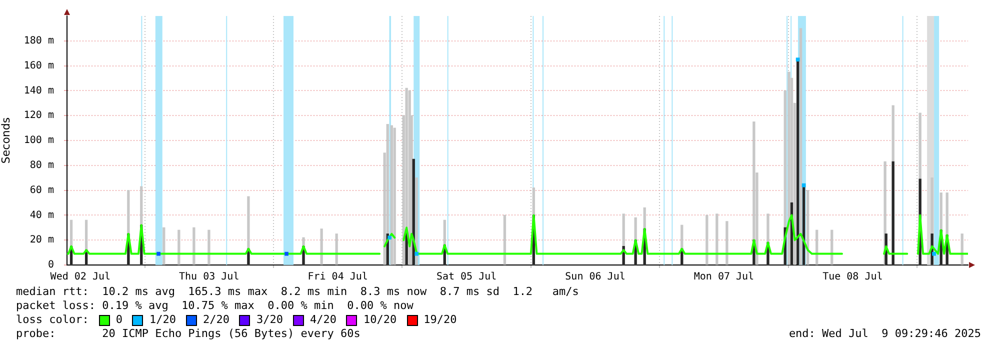 This screenshot has height=347, width=997. What do you see at coordinates (884, 334) in the screenshot?
I see `text: end: Wed Jul 9 09:29:46 2025` at bounding box center [884, 334].